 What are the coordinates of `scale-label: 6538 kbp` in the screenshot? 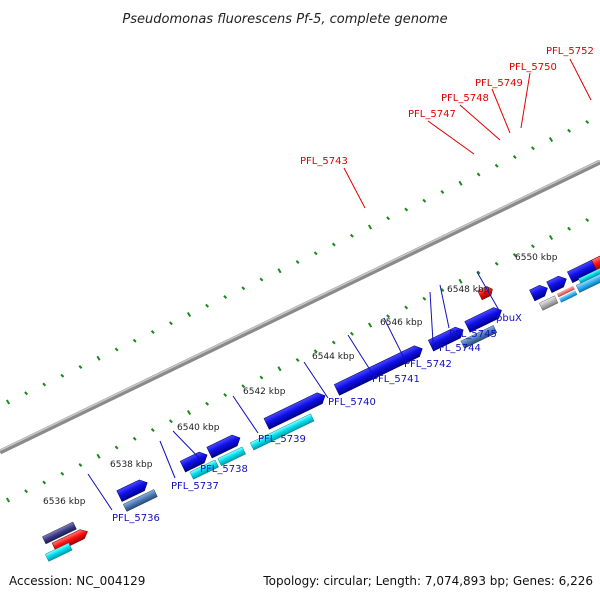 It's located at (131, 465).